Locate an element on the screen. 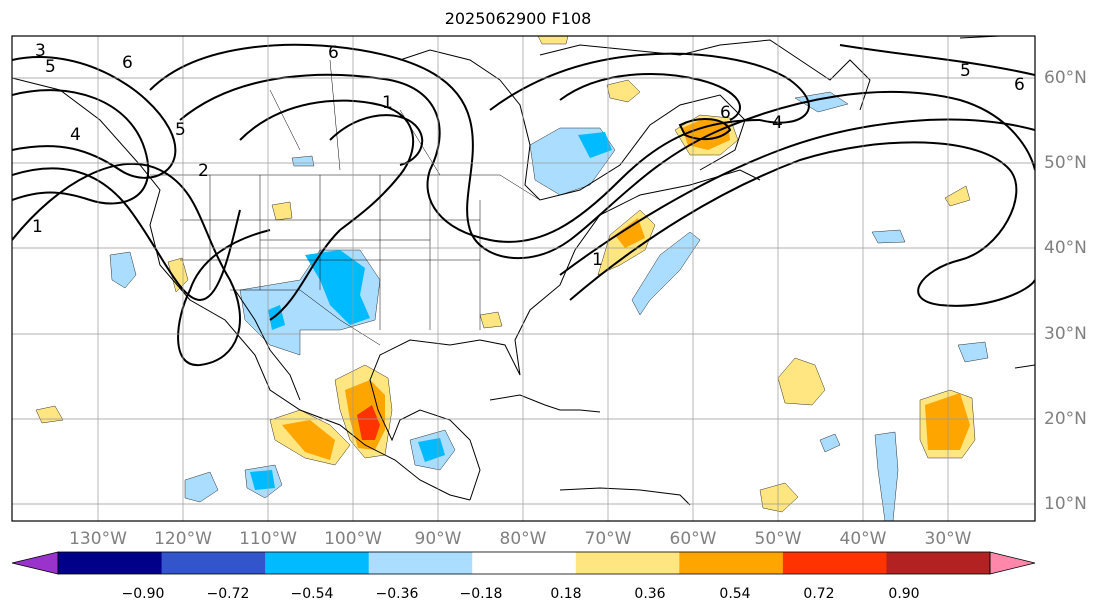 This screenshot has height=615, width=1105. orange-mexico is located at coordinates (308, 440).